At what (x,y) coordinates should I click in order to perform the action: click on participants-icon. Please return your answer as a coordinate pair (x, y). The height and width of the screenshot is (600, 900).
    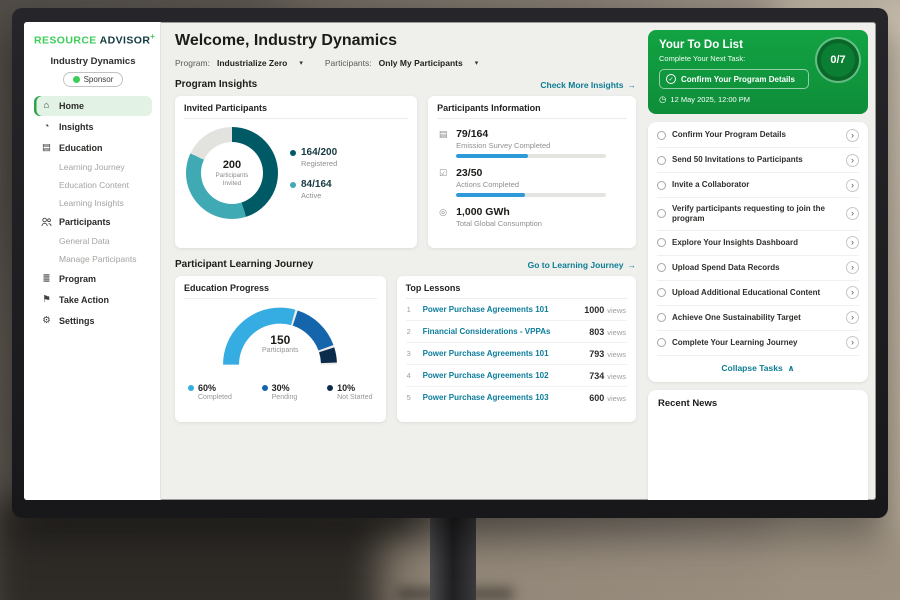
    Looking at the image, I should click on (46, 222).